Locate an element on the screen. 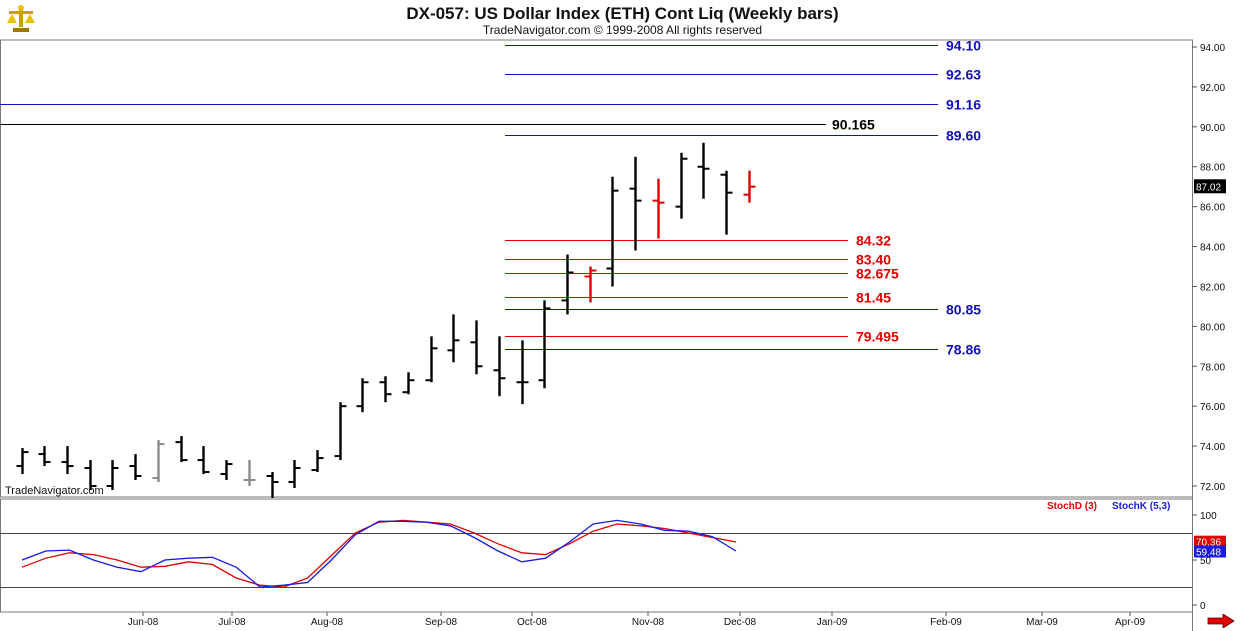 The image size is (1245, 631). level-label: 92.63 is located at coordinates (963, 75).